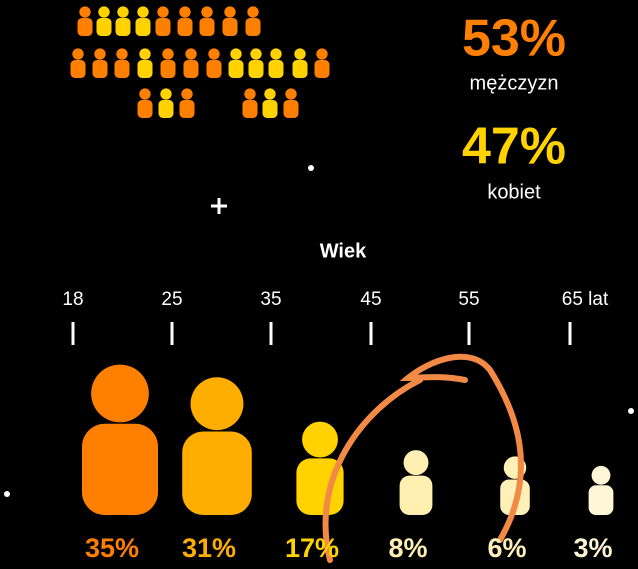 The image size is (638, 569). I want to click on age-tick-label: 18, so click(72, 299).